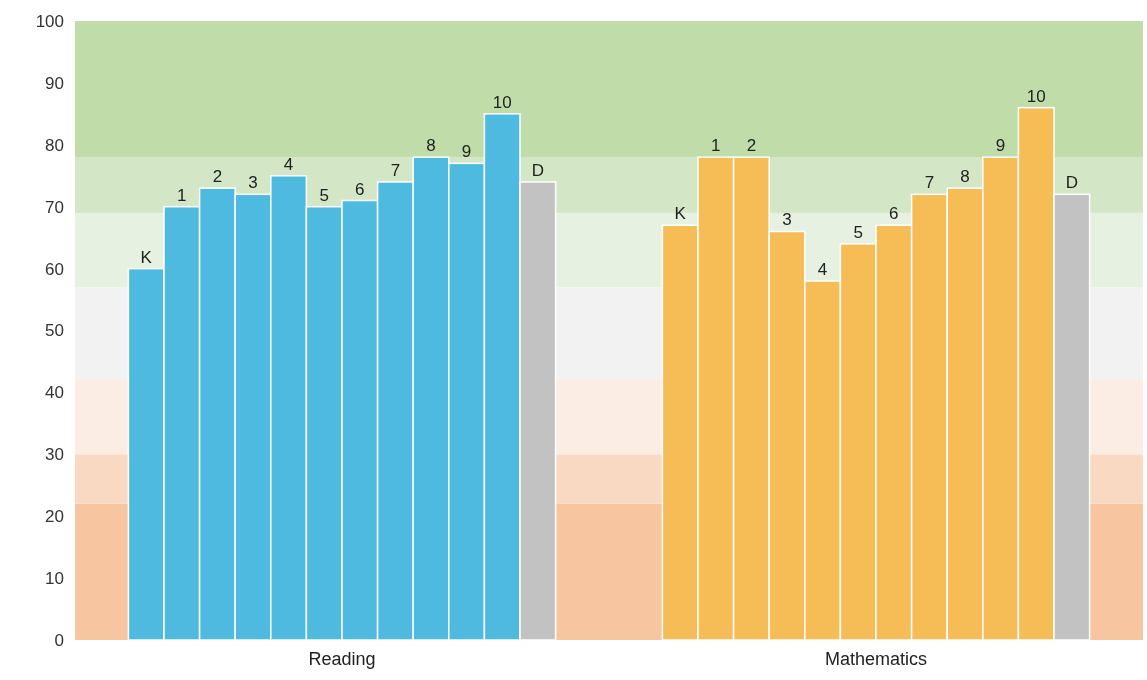 Image resolution: width=1147 pixels, height=680 pixels. Describe the element at coordinates (466, 152) in the screenshot. I see `series-label: 9` at that location.